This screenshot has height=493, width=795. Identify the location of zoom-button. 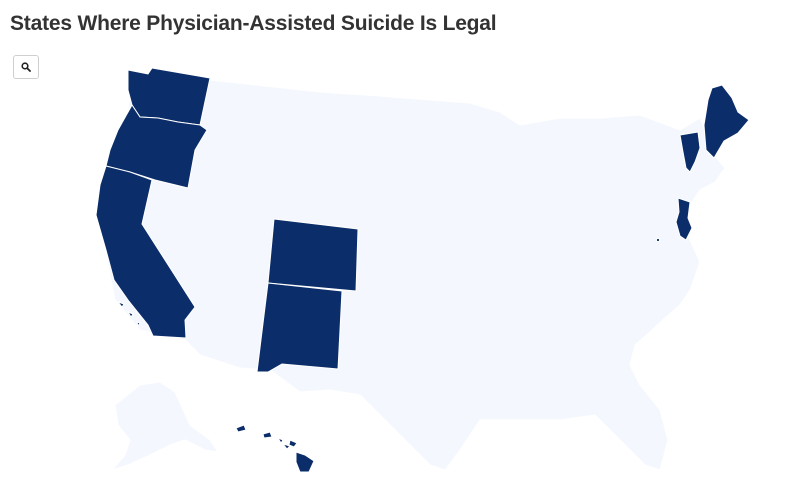
(26, 67).